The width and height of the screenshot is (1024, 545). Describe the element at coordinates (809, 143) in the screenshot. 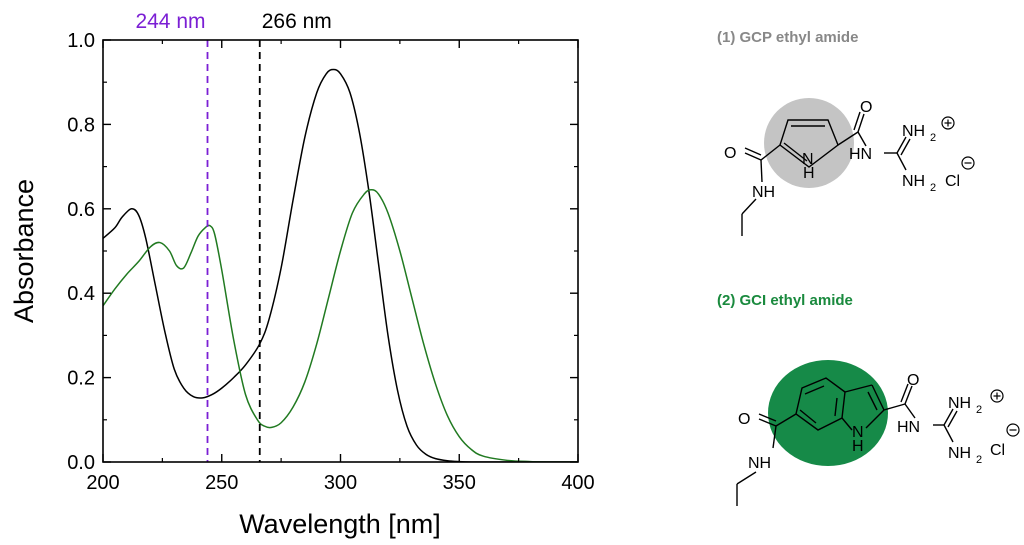

I see `pyrrole-highlight` at that location.